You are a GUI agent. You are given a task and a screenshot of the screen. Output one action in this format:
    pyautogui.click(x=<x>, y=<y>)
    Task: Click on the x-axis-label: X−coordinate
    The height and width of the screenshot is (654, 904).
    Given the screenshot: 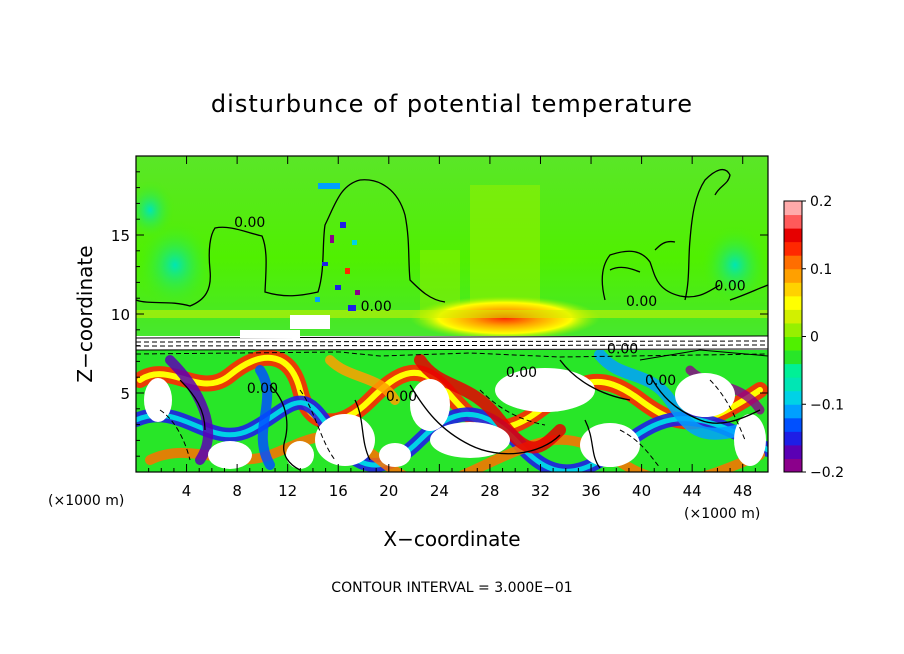 What is the action you would take?
    pyautogui.click(x=451, y=539)
    